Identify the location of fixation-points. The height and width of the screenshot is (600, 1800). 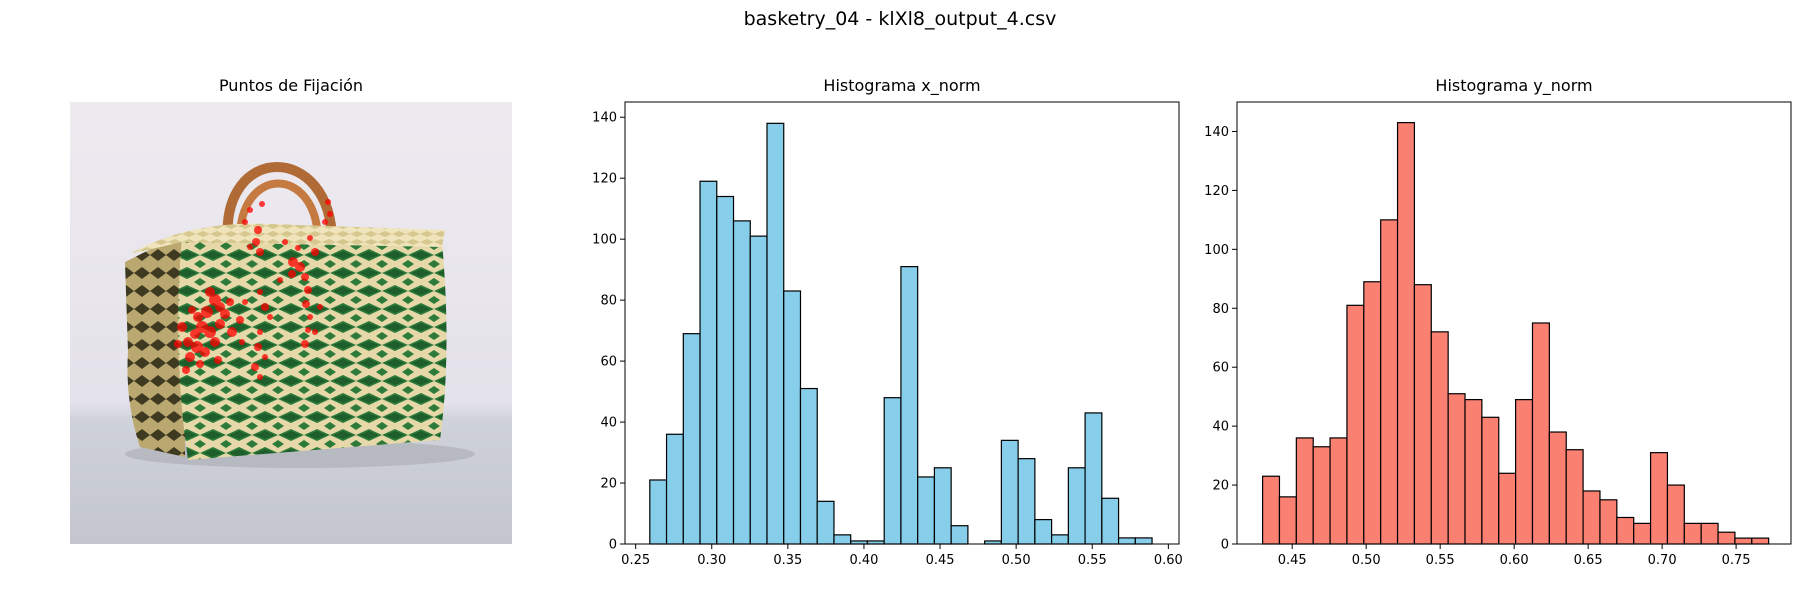
(253, 289).